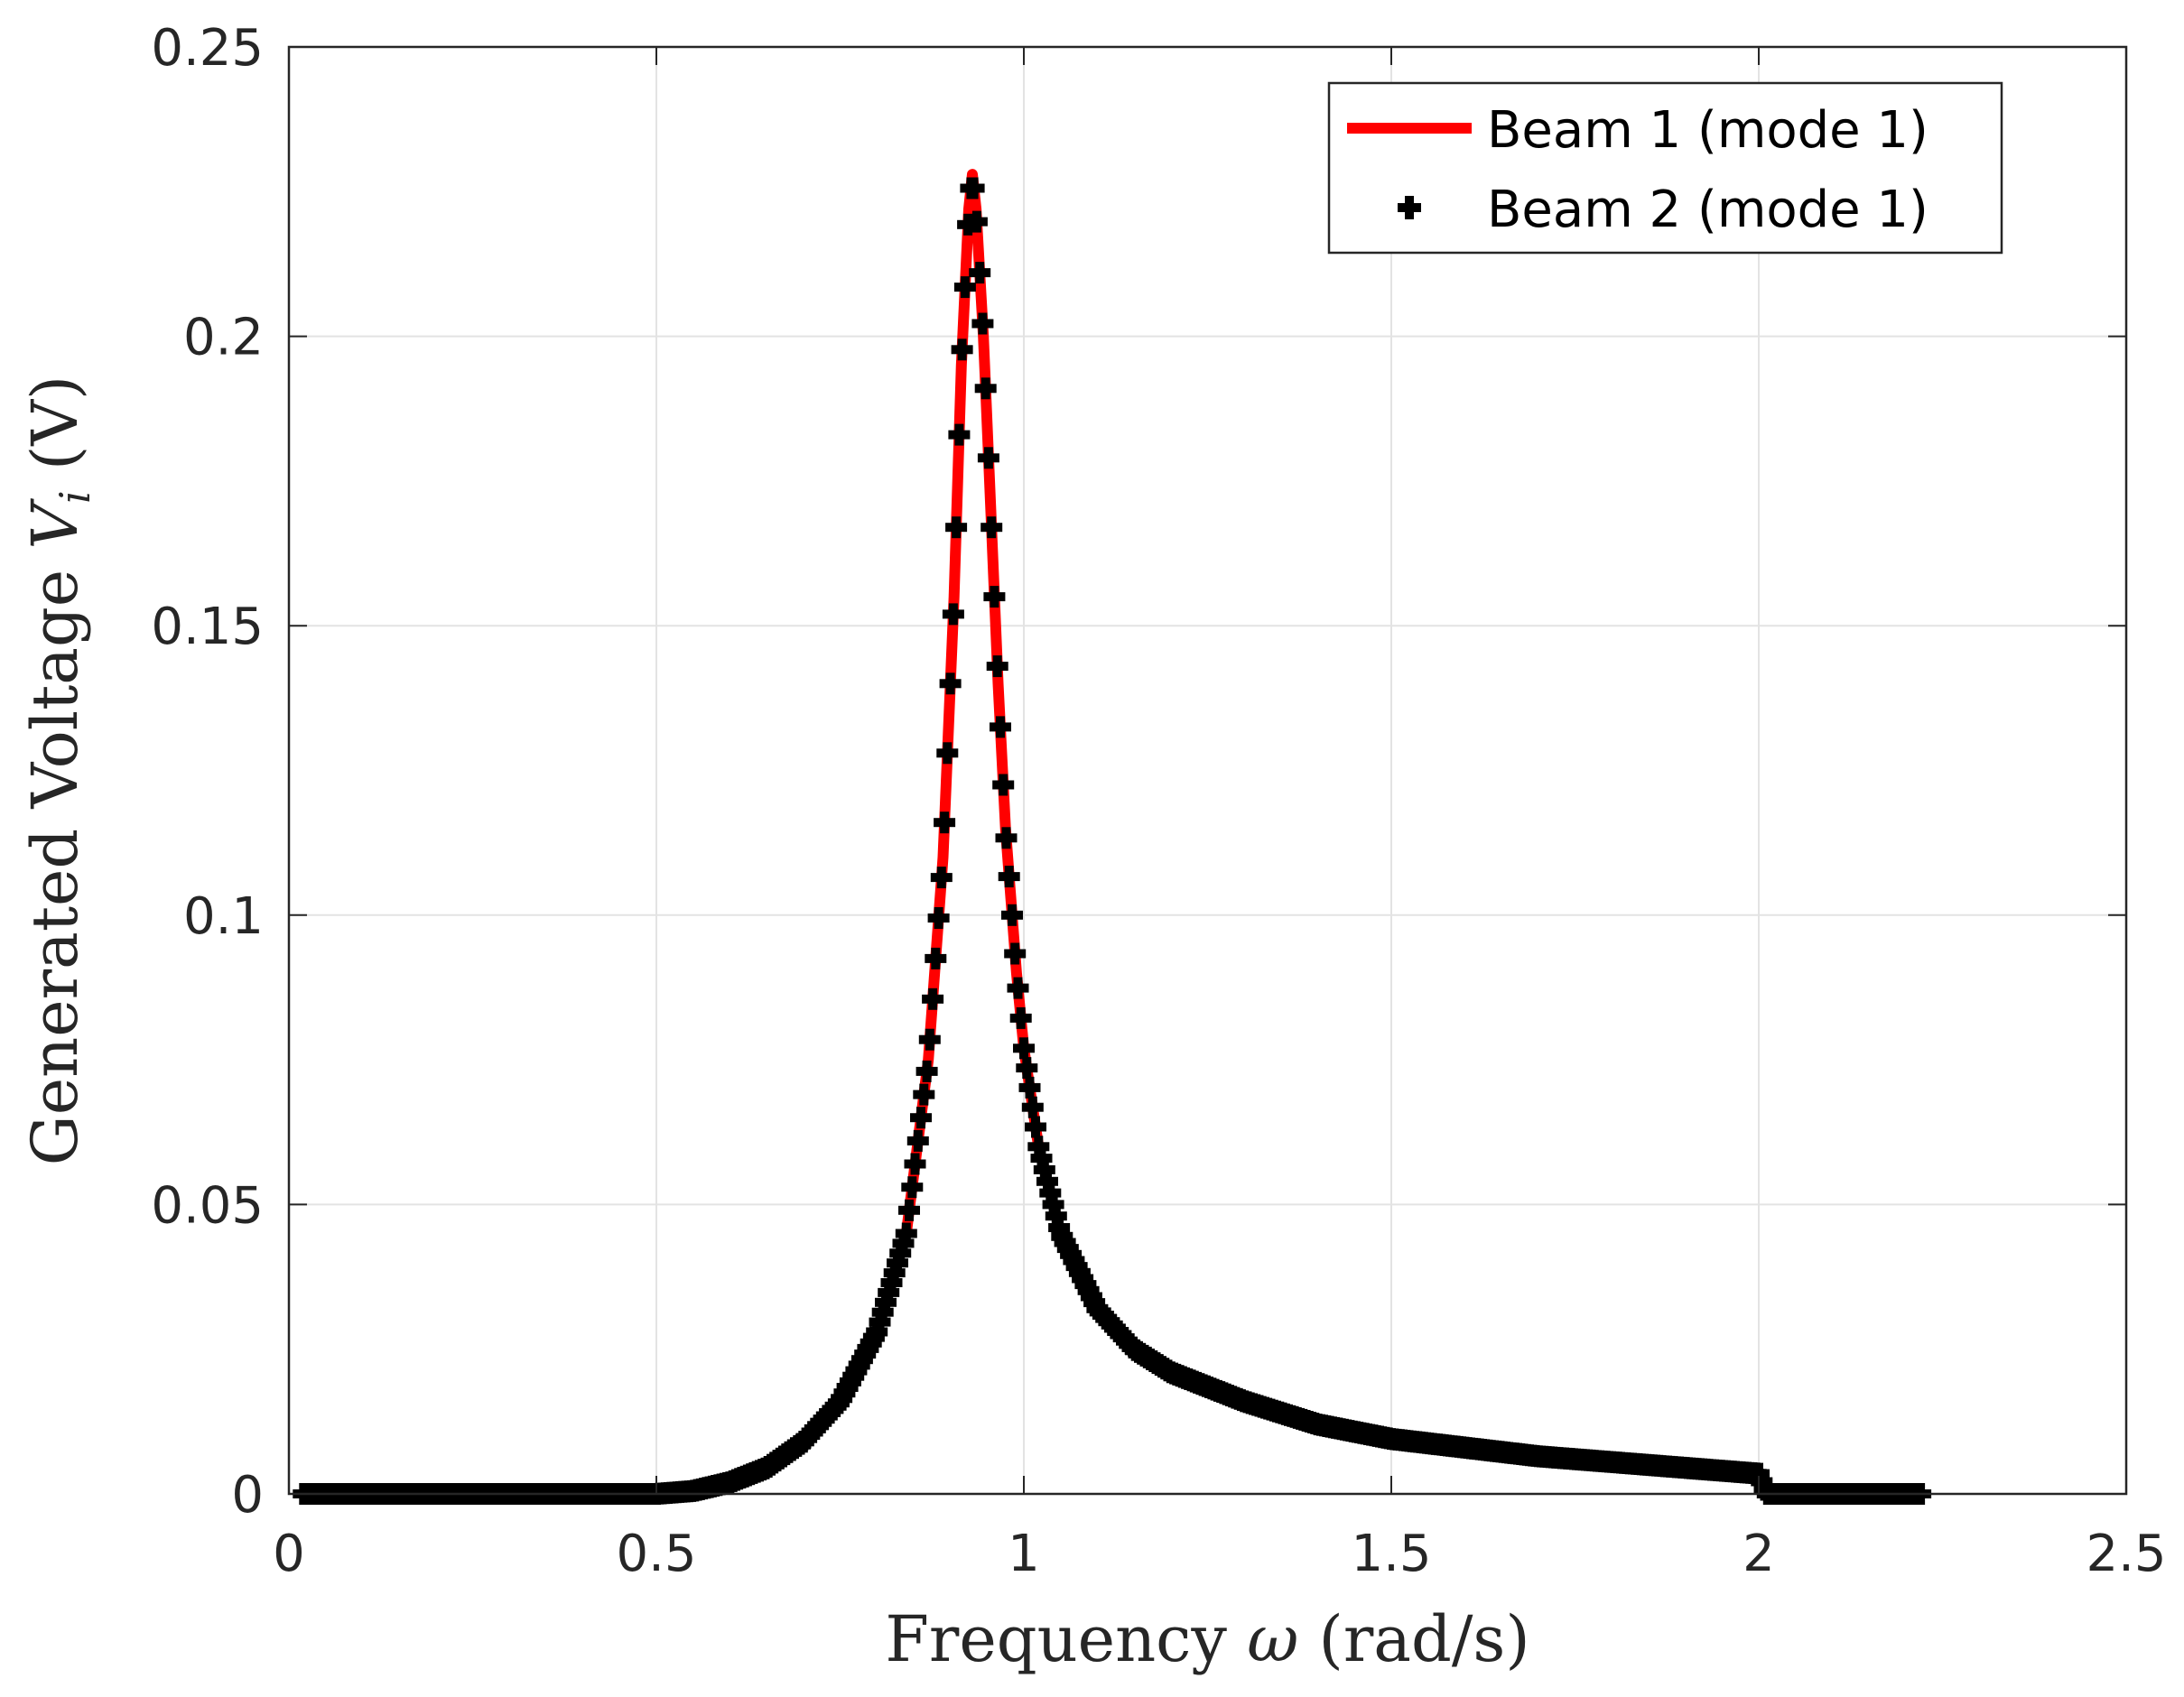 The image size is (2184, 1697). I want to click on y-tick-label: 0.15, so click(207, 627).